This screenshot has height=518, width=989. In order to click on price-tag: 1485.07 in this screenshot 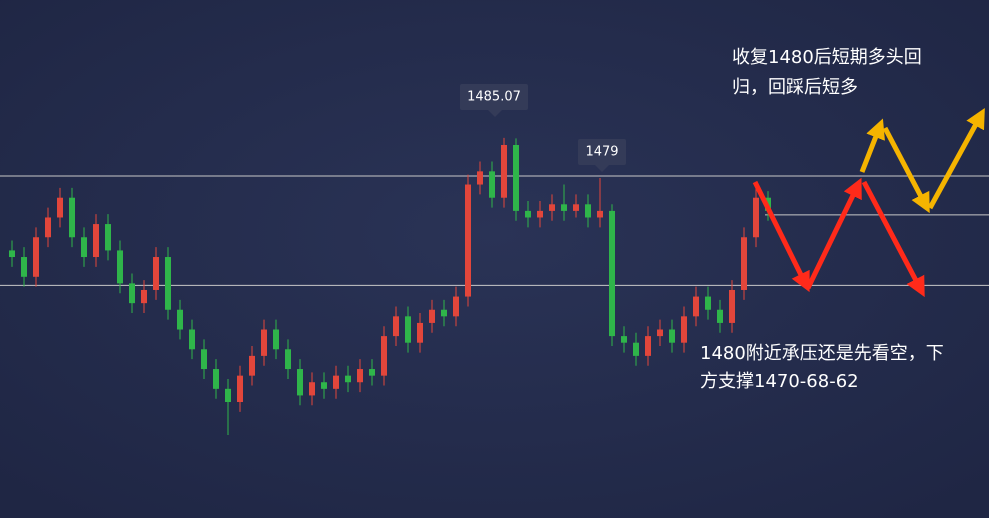, I will do `click(494, 100)`.